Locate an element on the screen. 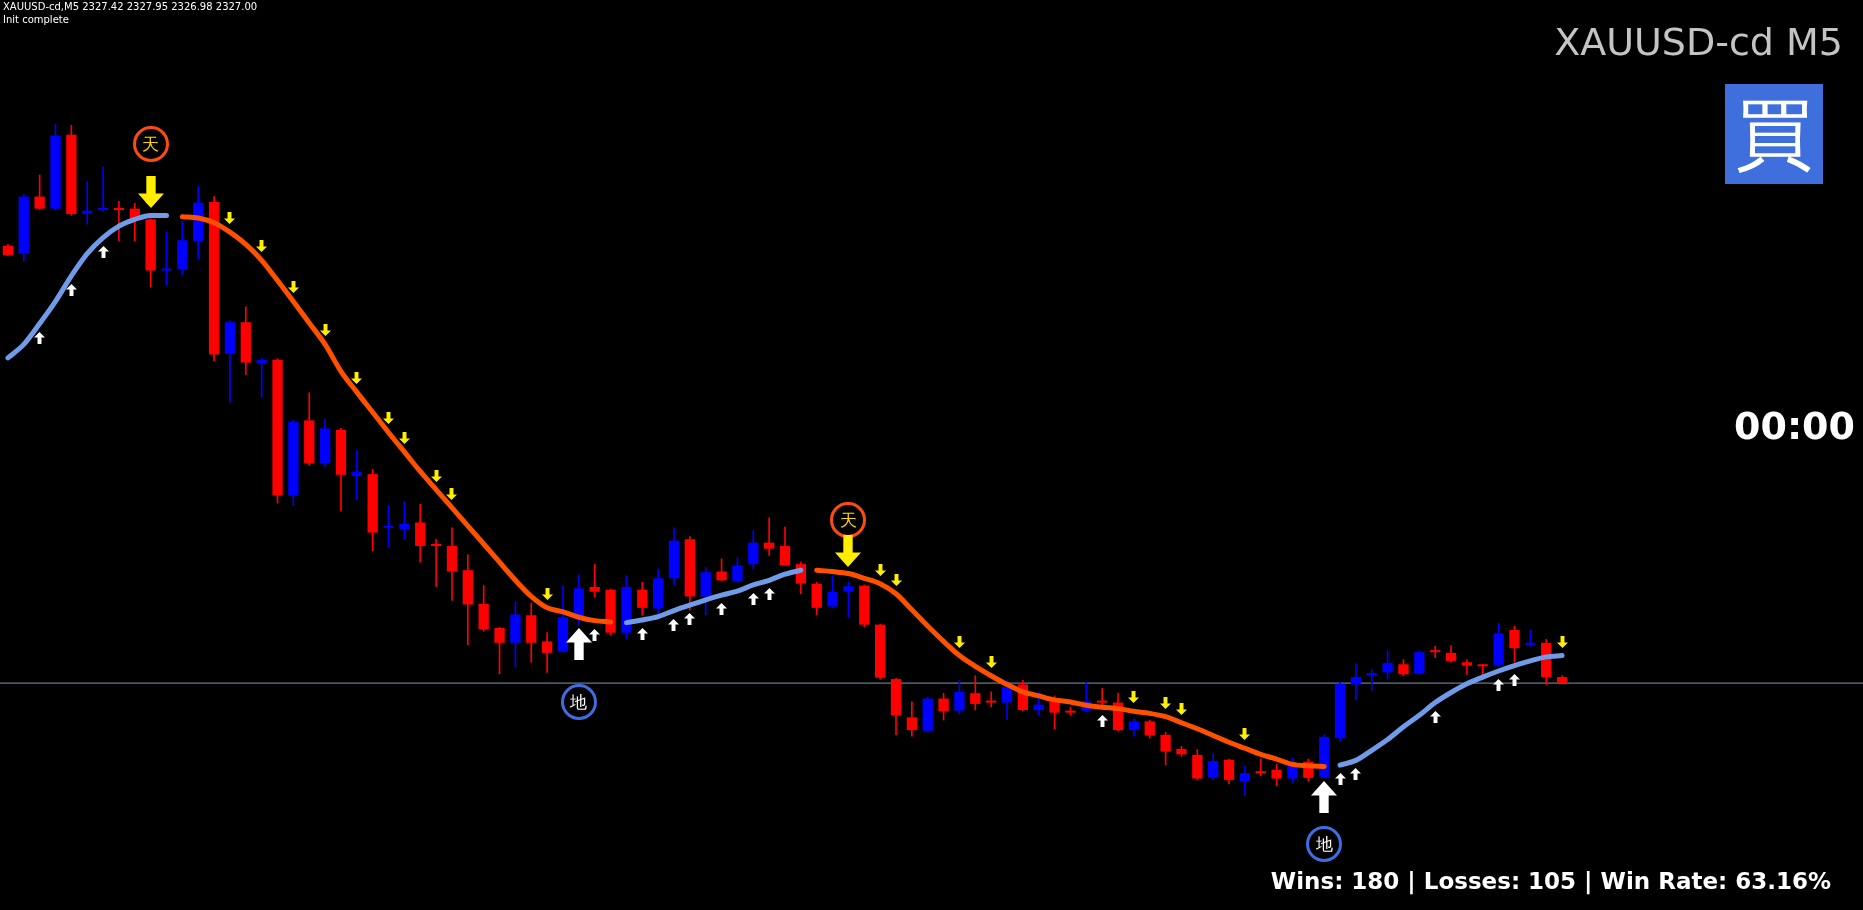  text: Init complete is located at coordinates (36, 19).